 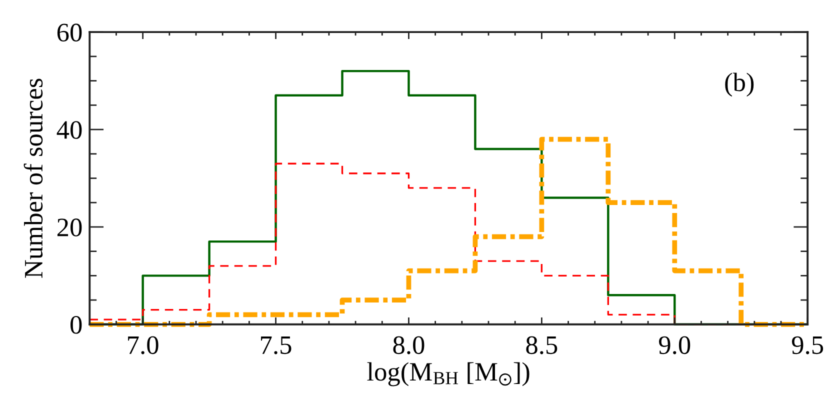 I want to click on x-tick-label: 7.0, so click(x=143, y=345).